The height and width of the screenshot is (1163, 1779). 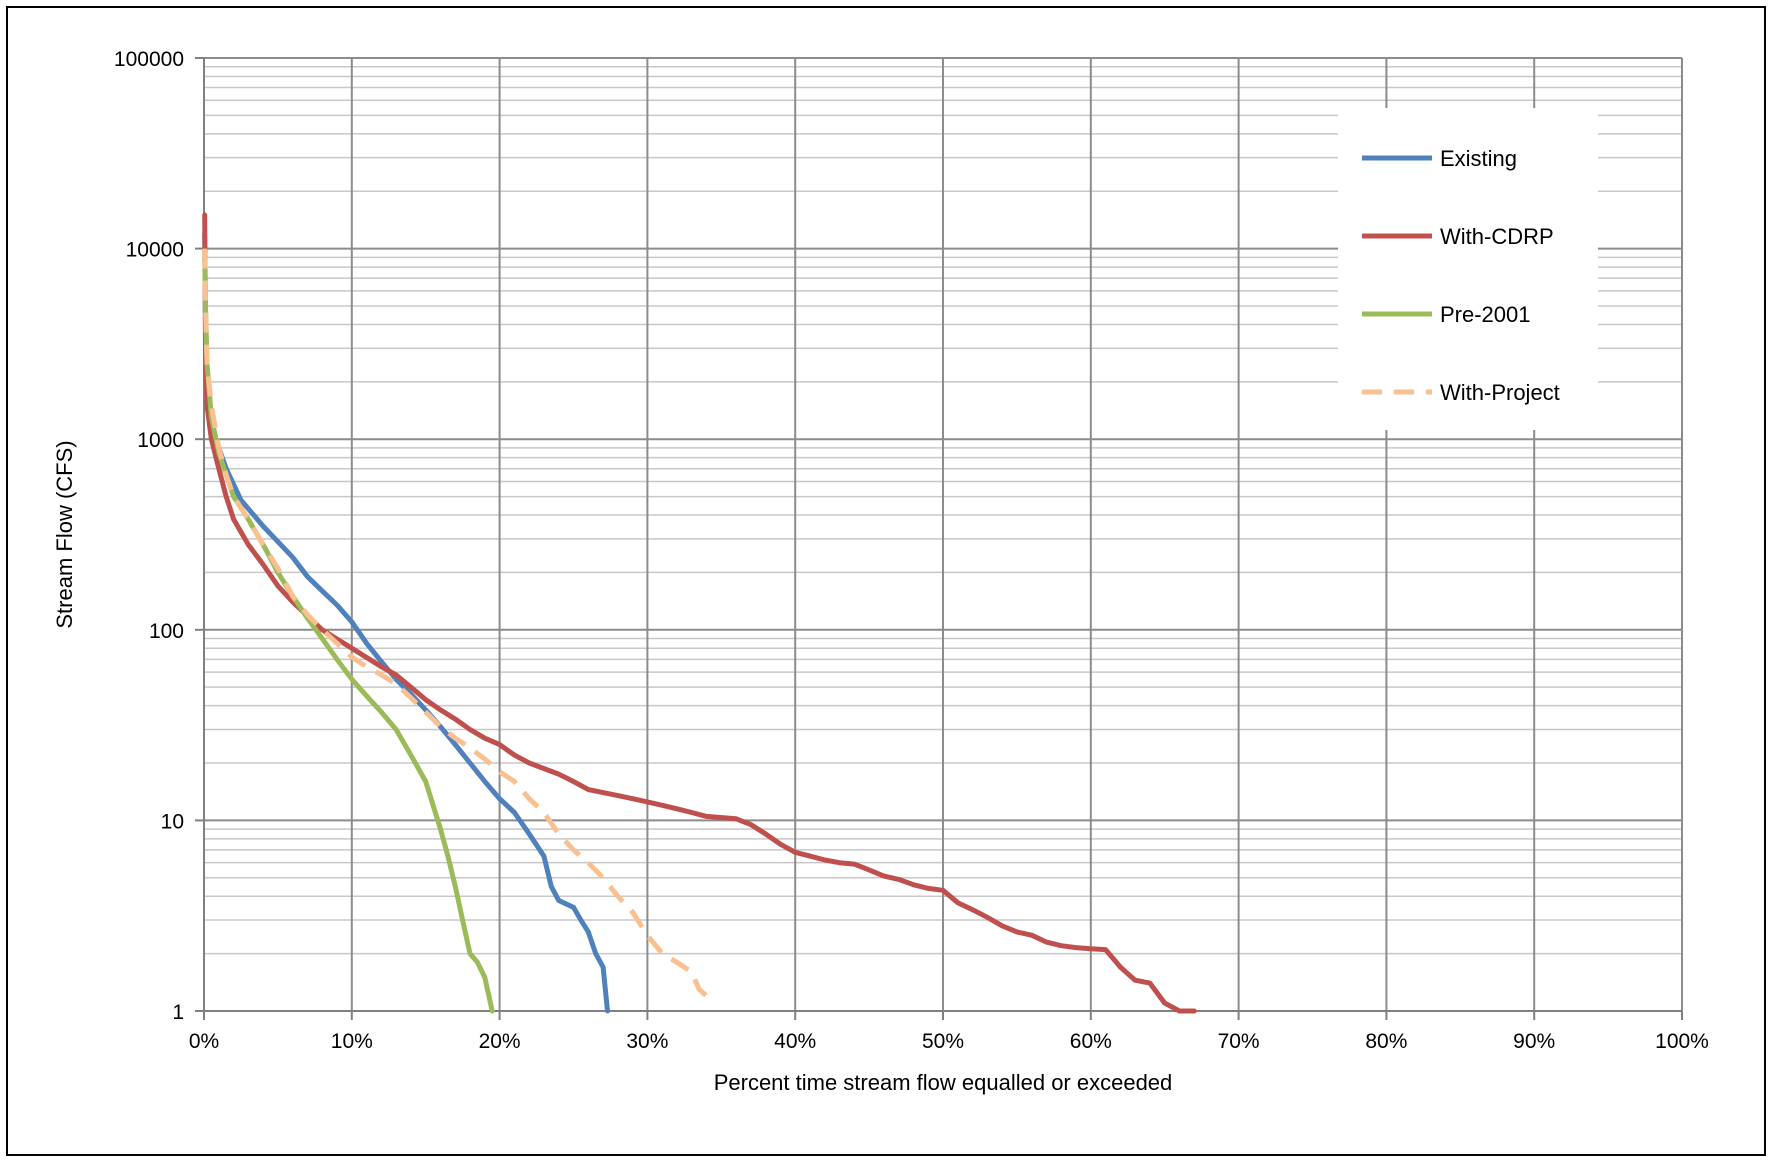 I want to click on legend-label-with-project: With-Project, so click(x=1500, y=392).